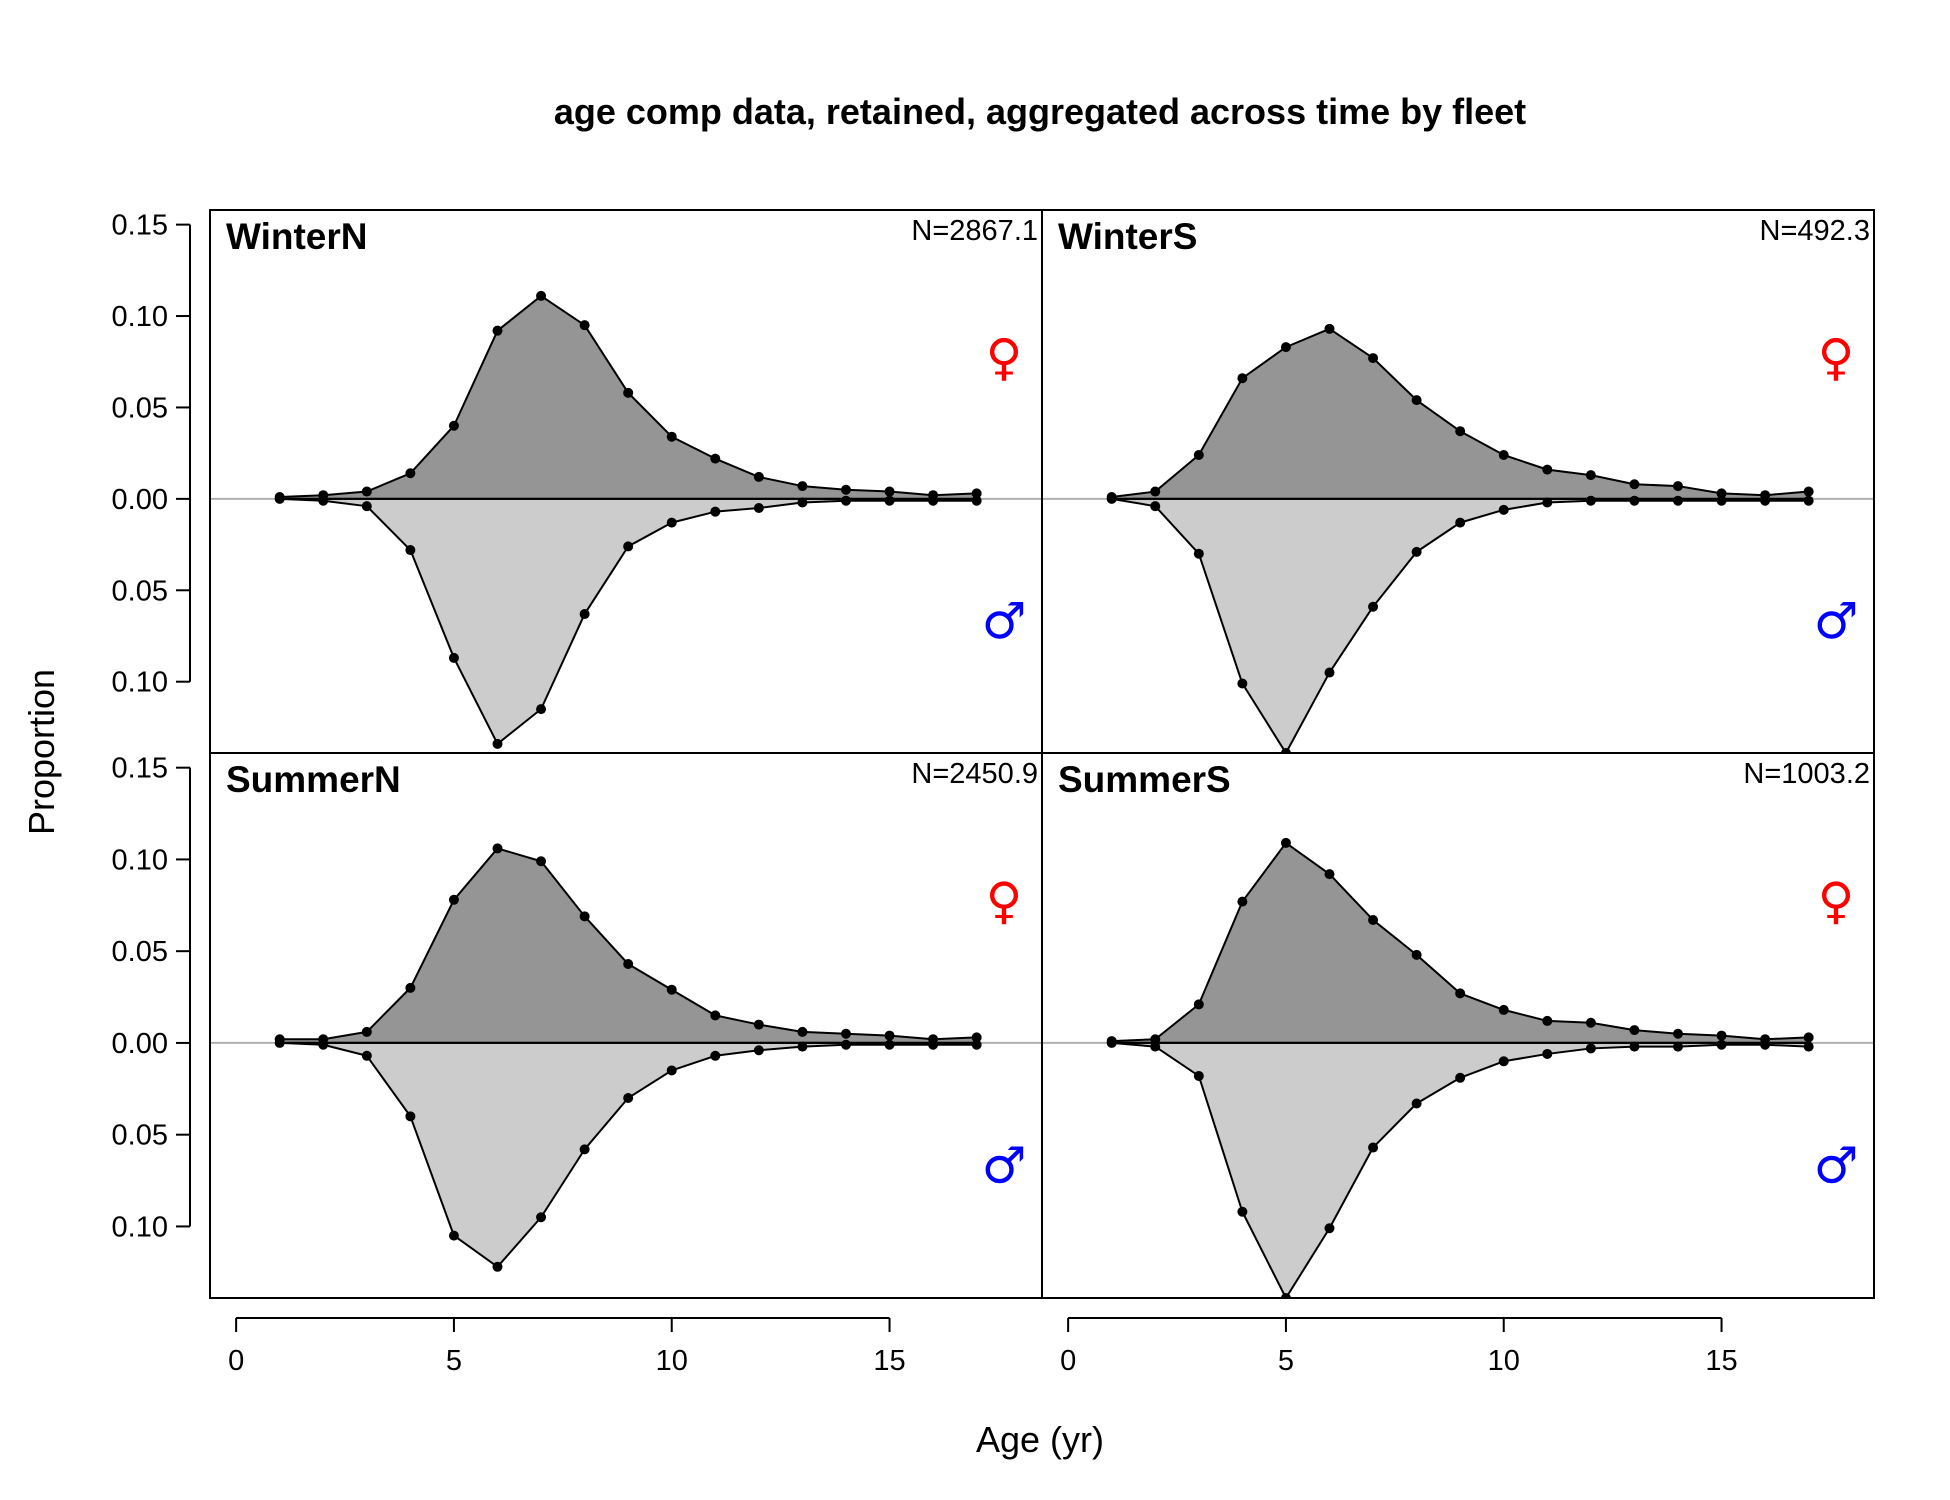  I want to click on x-tick-label: 5, so click(454, 1361).